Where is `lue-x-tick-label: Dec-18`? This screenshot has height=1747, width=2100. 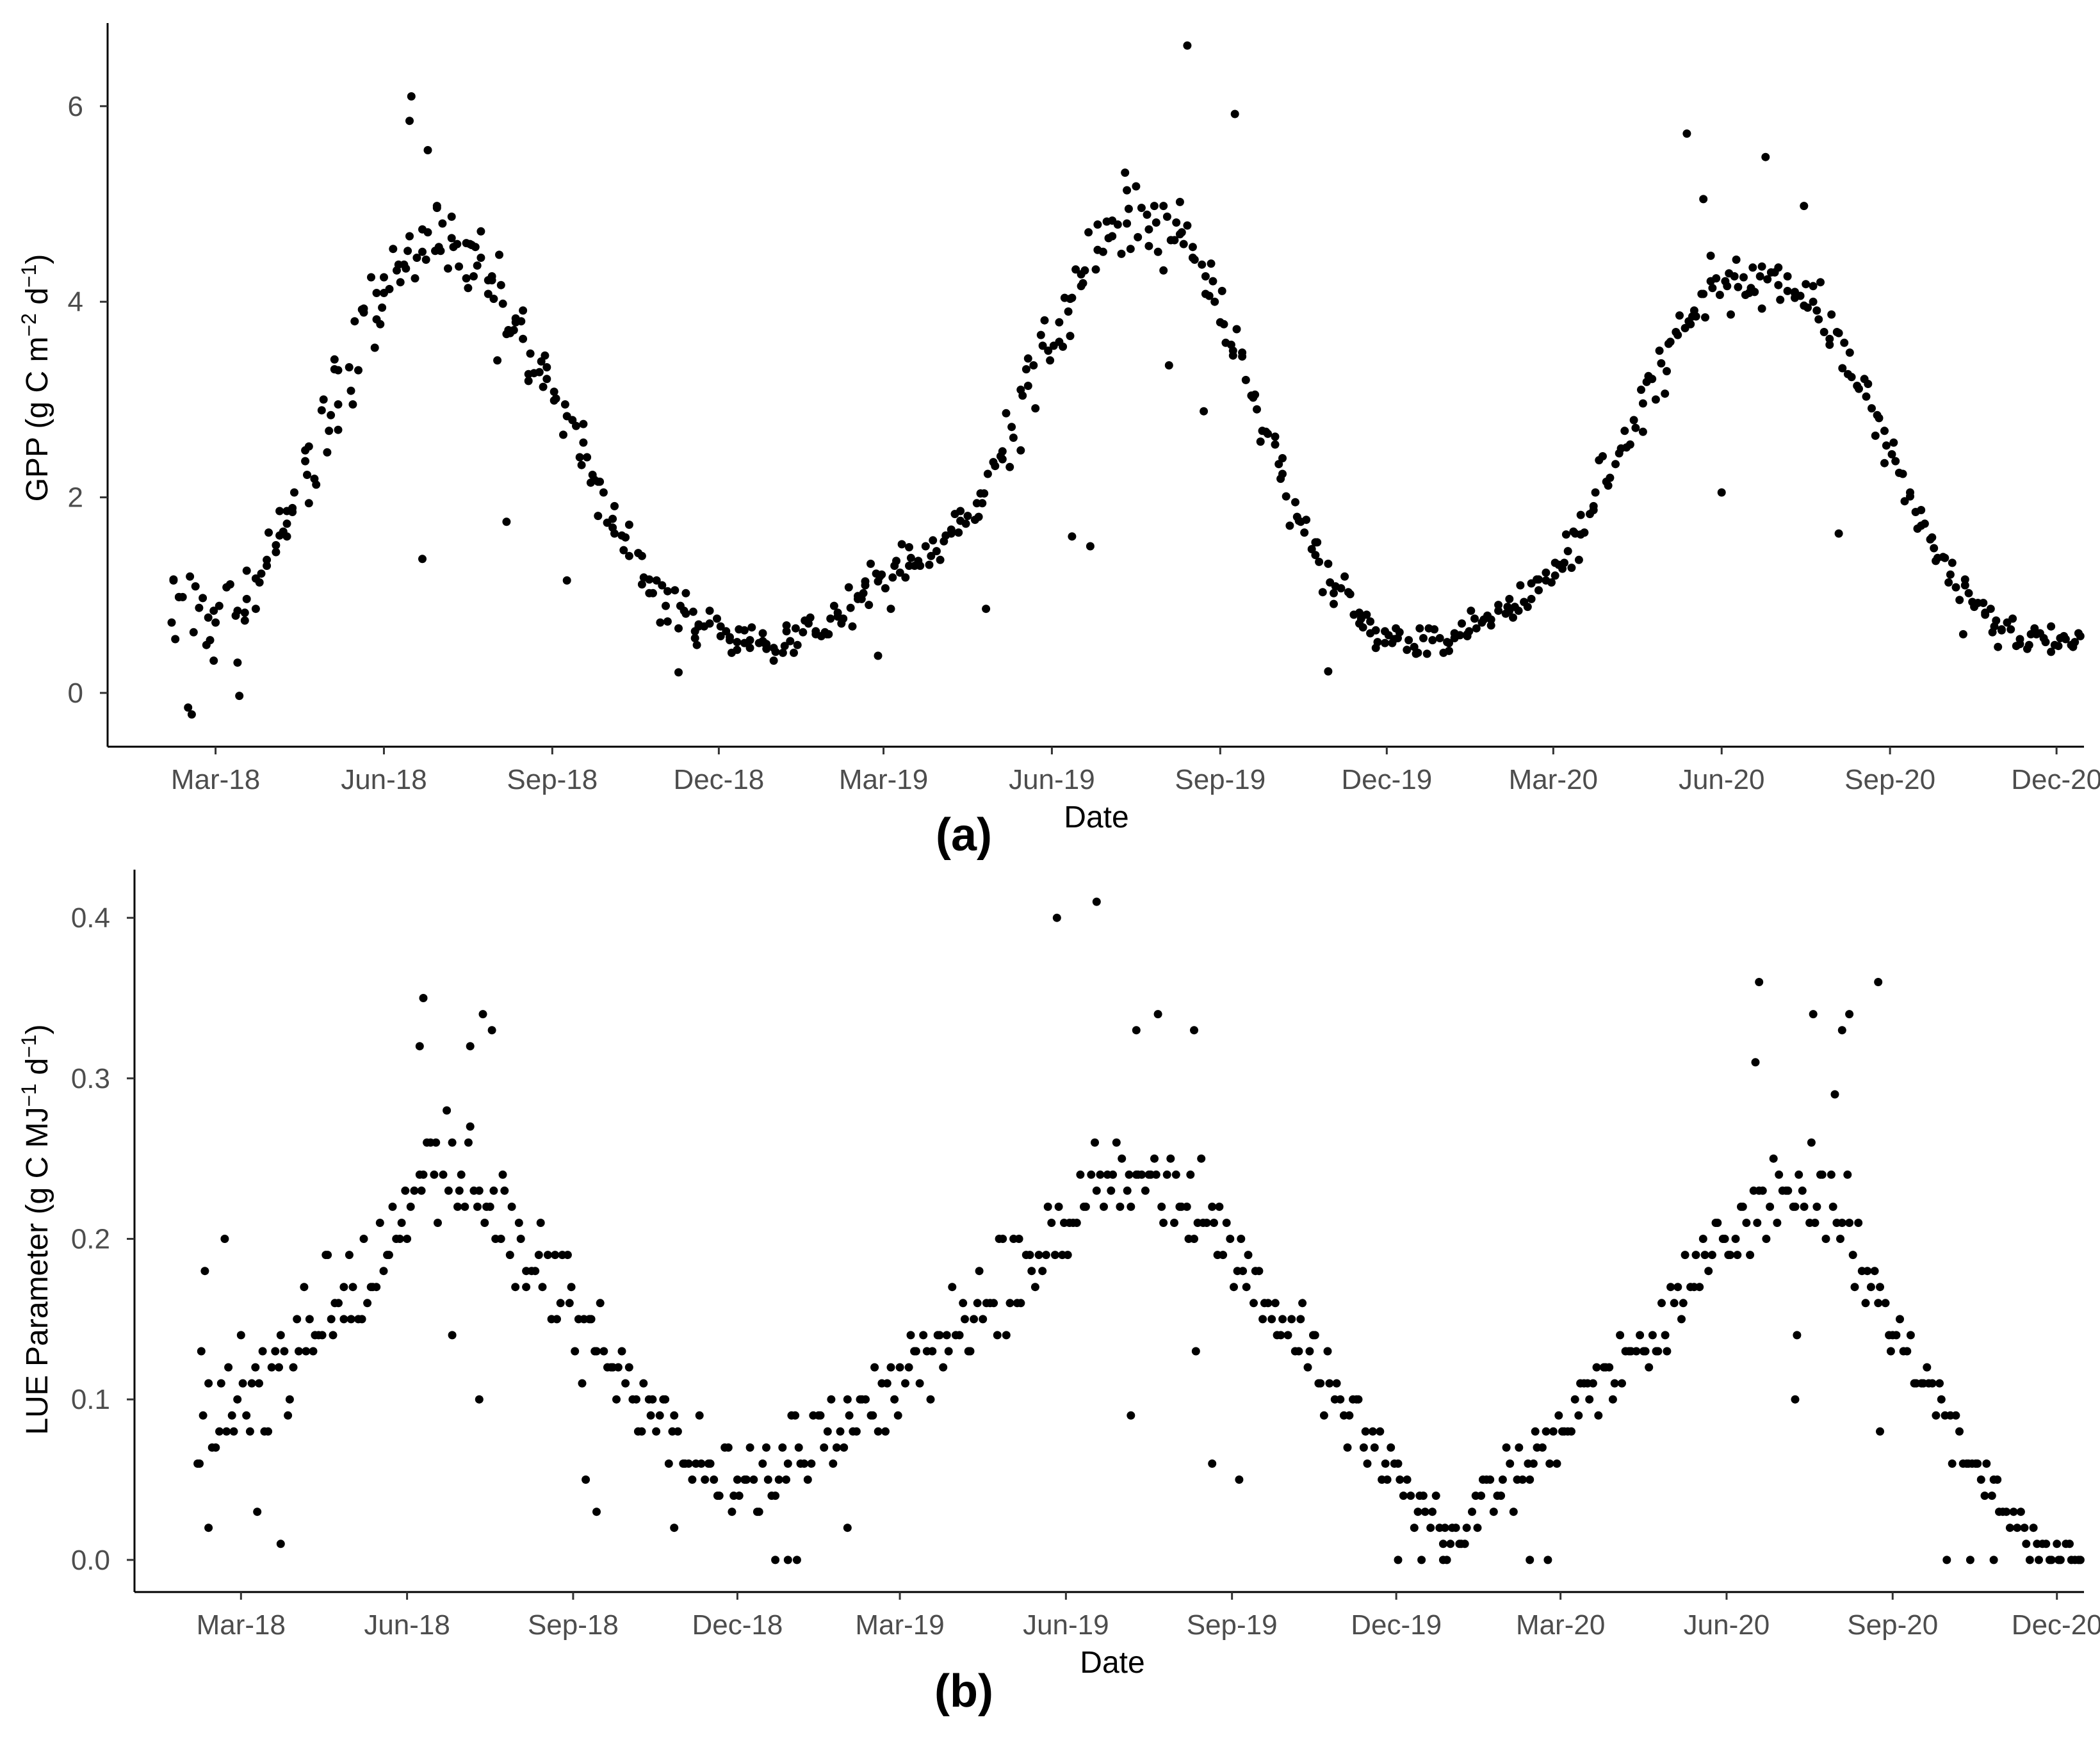 lue-x-tick-label: Dec-18 is located at coordinates (737, 1625).